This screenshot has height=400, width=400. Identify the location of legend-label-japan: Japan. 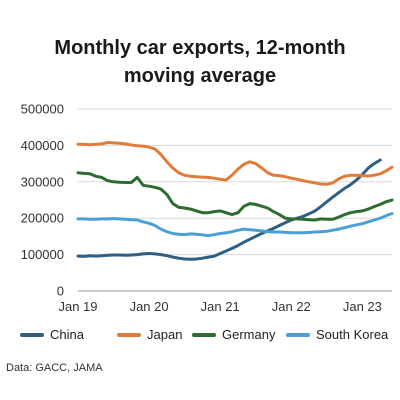
(165, 334).